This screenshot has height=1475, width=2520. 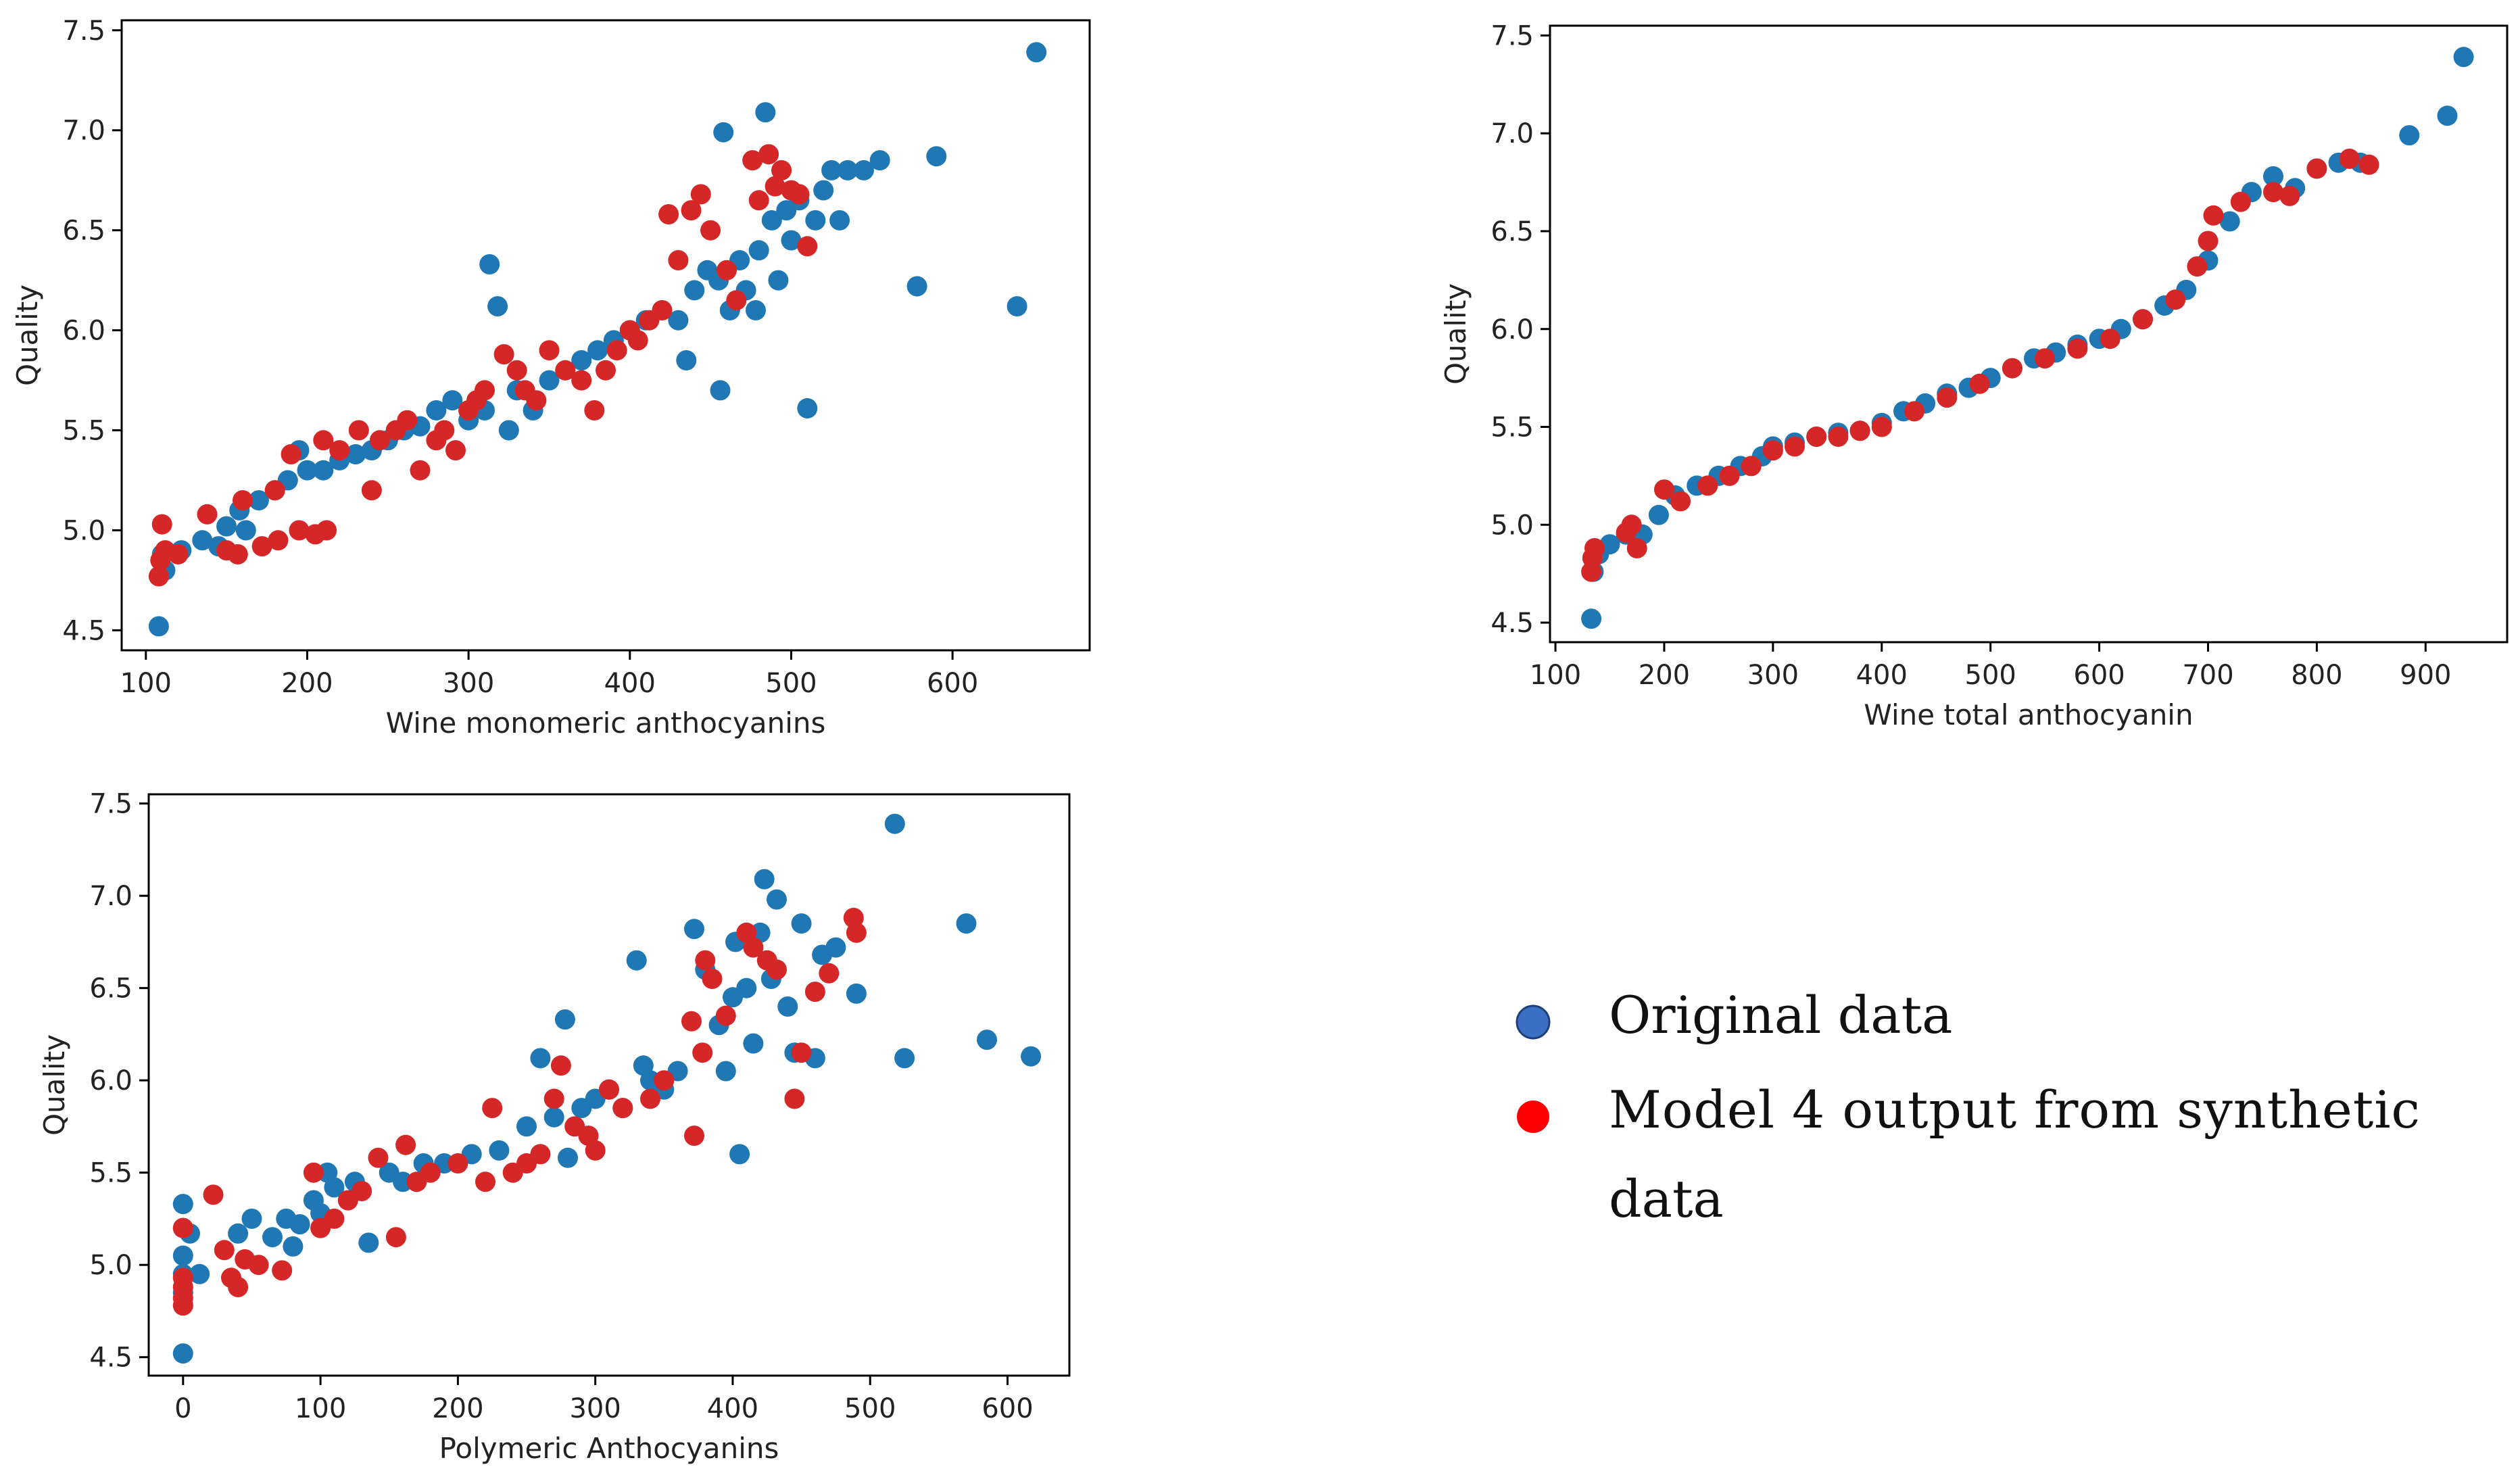 I want to click on y-tick-label: 6.5, so click(x=111, y=989).